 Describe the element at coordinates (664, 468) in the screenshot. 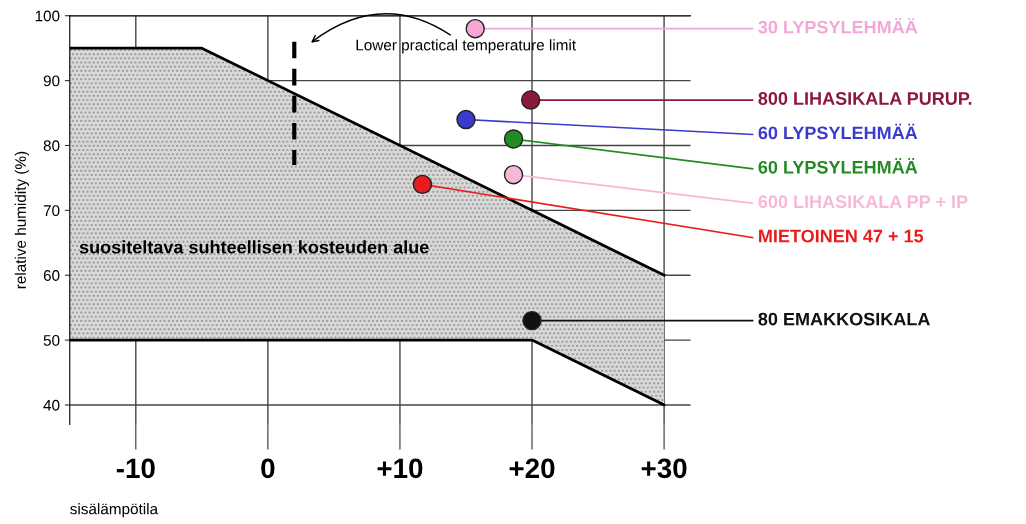

I see `x-tick-label: +30` at that location.